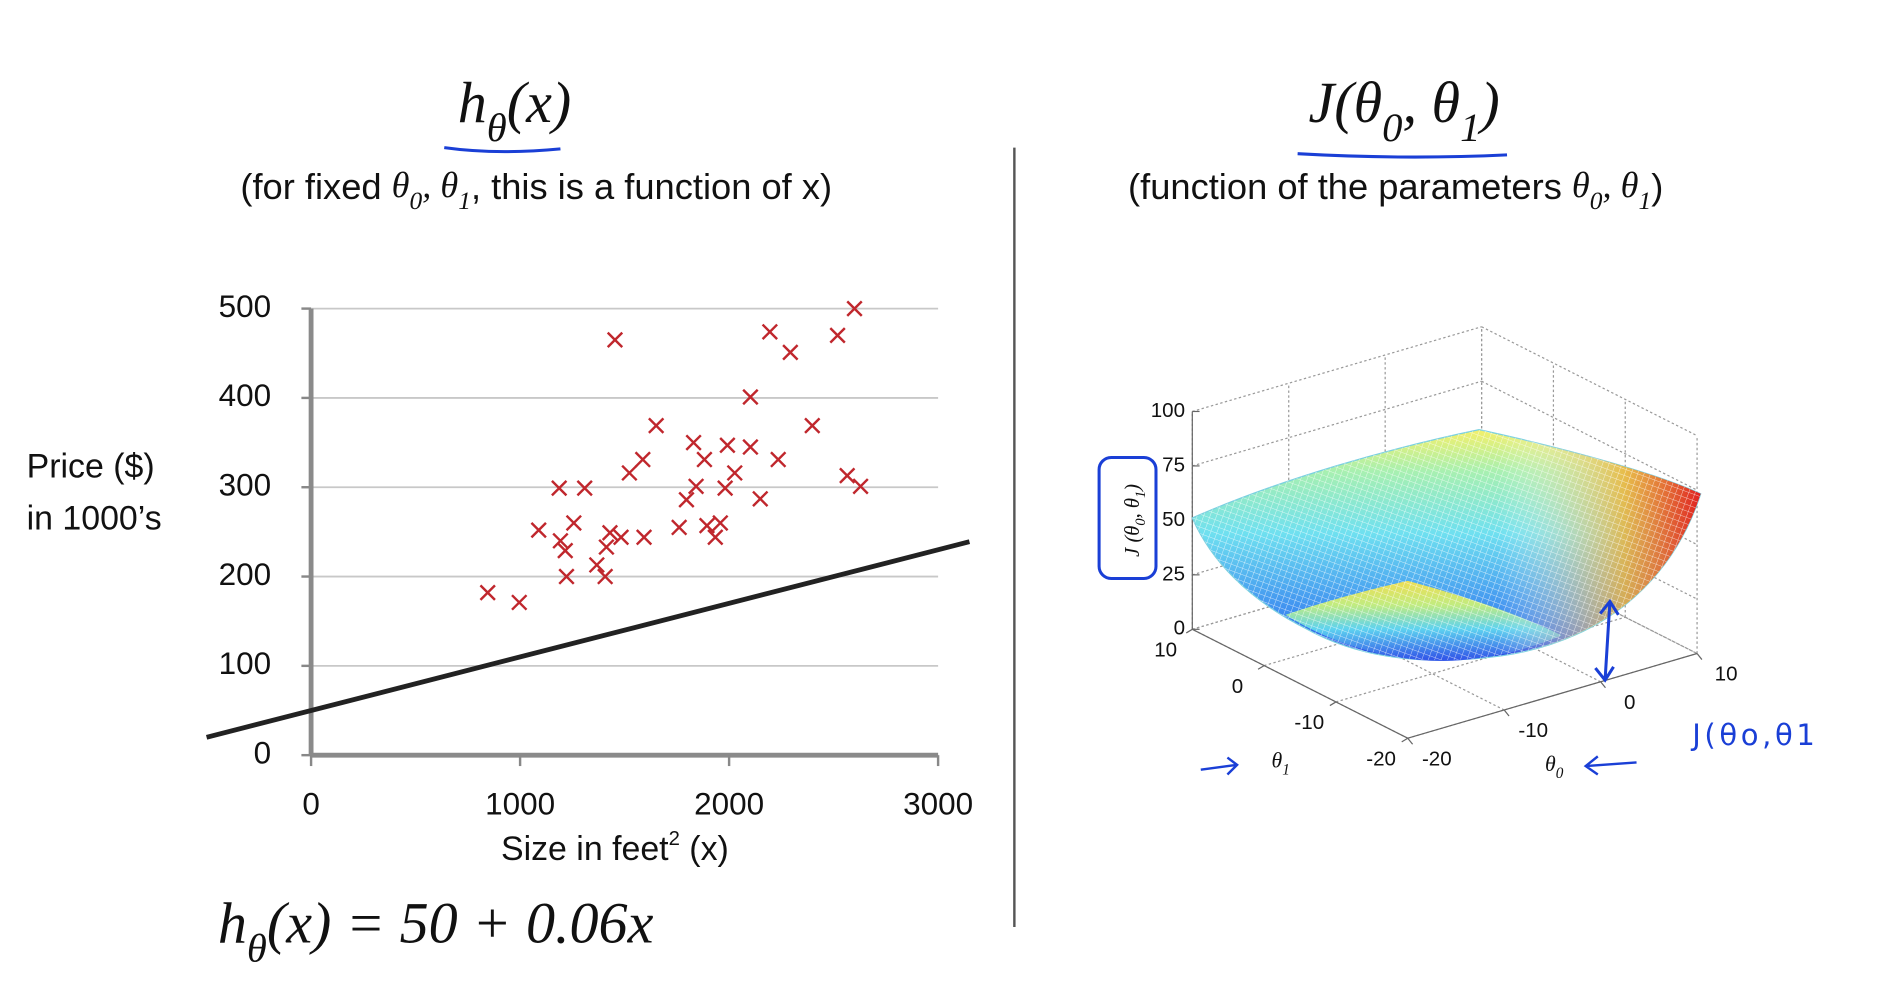 The width and height of the screenshot is (1898, 996). I want to click on x-tick-label: 2000, so click(729, 803).